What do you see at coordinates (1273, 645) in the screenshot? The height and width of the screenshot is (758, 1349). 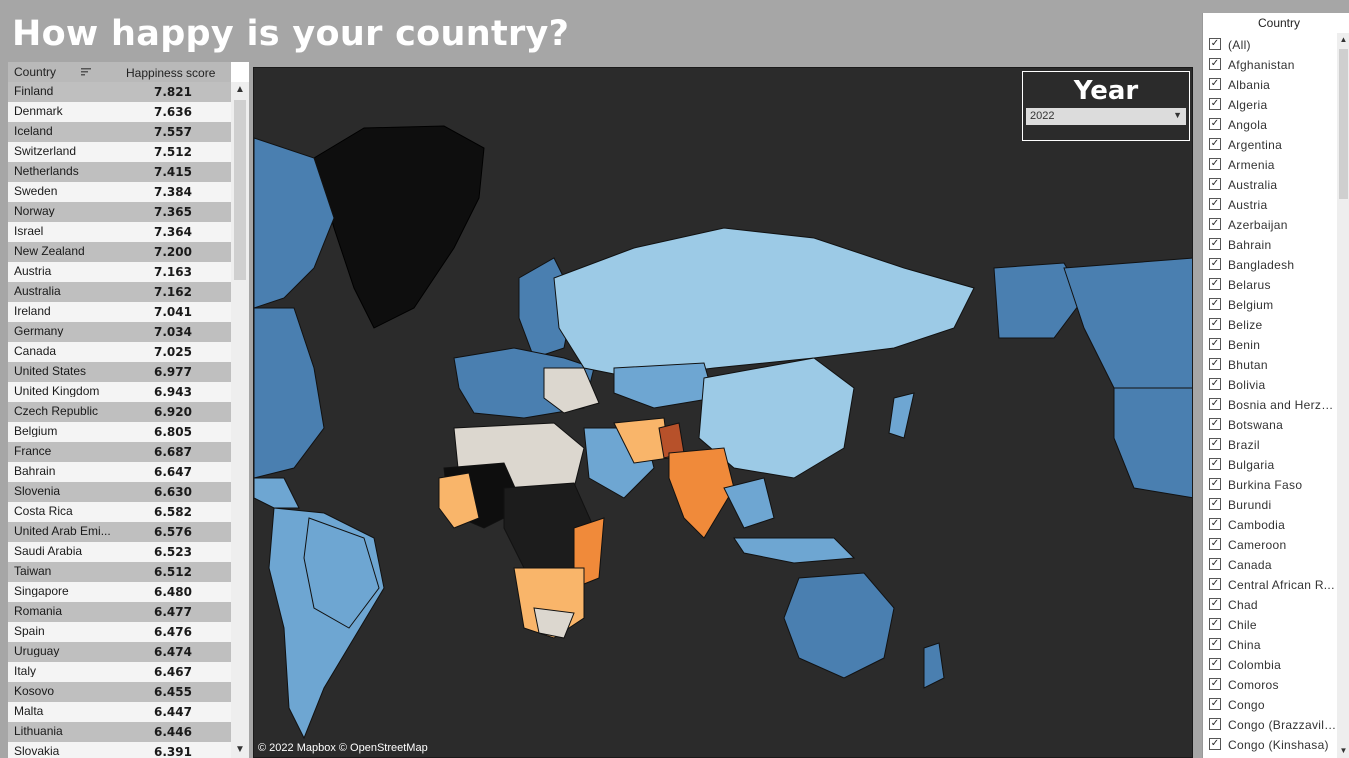 I see `filter-item: ✓ China` at bounding box center [1273, 645].